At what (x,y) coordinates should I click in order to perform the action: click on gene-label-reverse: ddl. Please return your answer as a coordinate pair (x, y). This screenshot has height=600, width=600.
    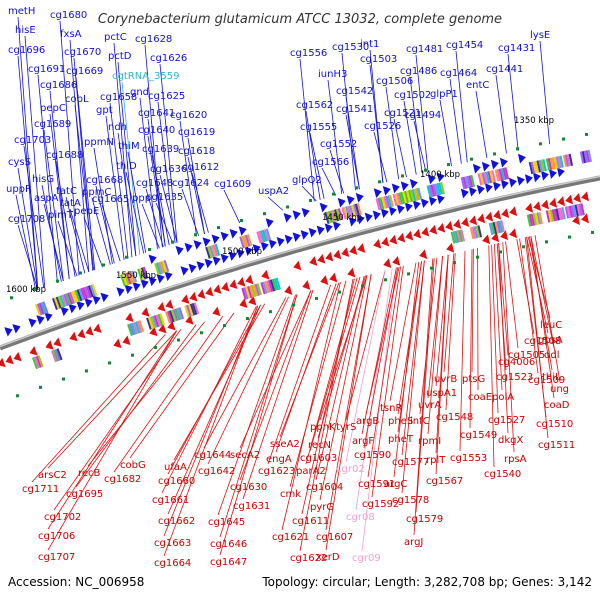
    Looking at the image, I should click on (551, 355).